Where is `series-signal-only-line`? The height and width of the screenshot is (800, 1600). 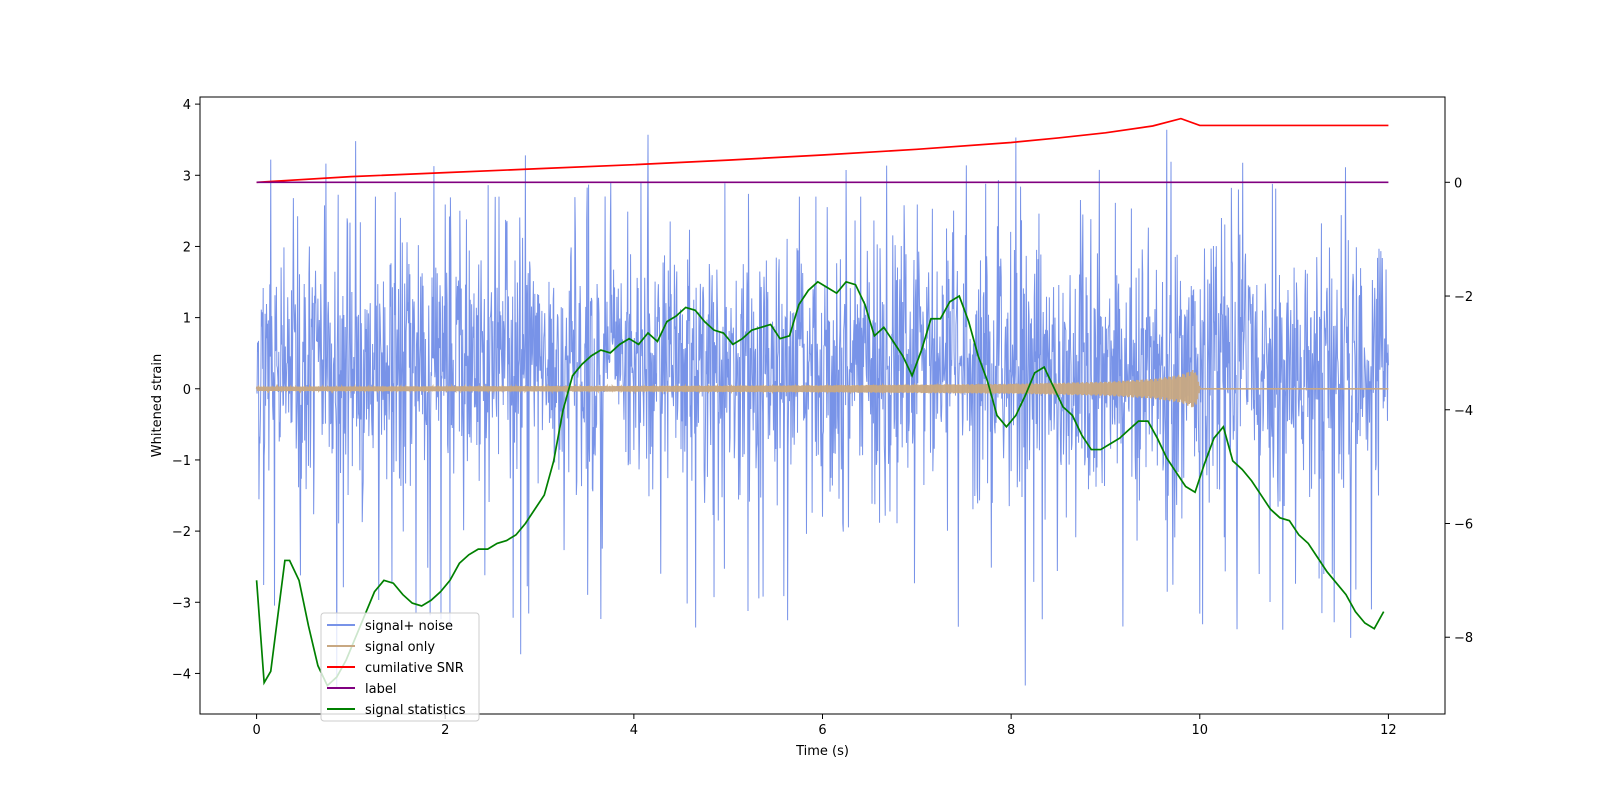 series-signal-only-line is located at coordinates (822, 388).